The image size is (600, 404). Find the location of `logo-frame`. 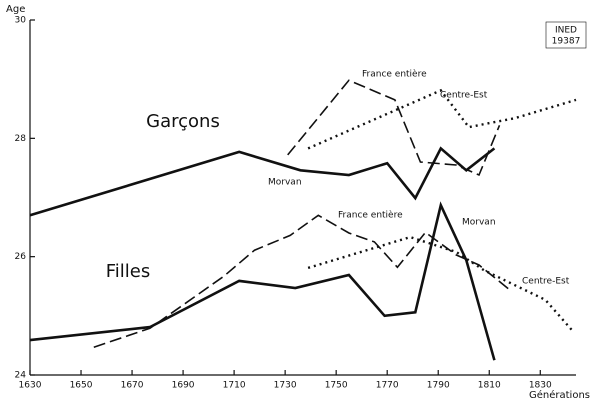

logo-frame is located at coordinates (566, 35).